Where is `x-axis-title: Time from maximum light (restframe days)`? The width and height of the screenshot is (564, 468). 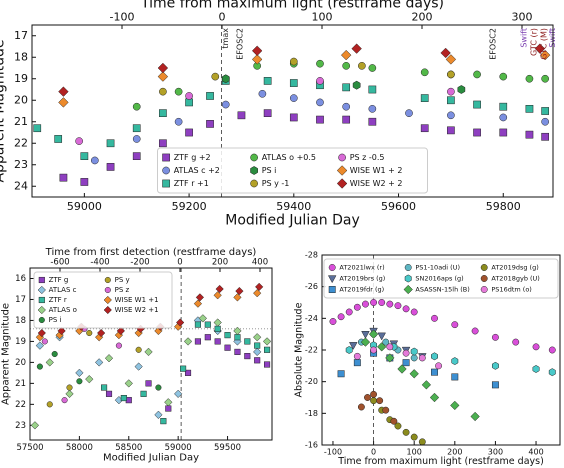
x-axis-title: Time from maximum light (restframe days) is located at coordinates (440, 461).